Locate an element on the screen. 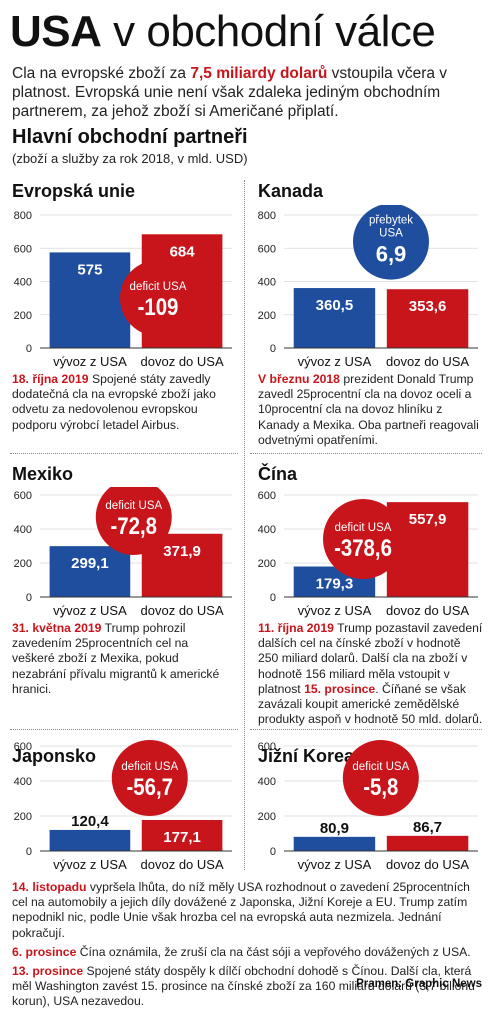 The image size is (492, 1014). country-title-kanada: Kanada is located at coordinates (291, 191).